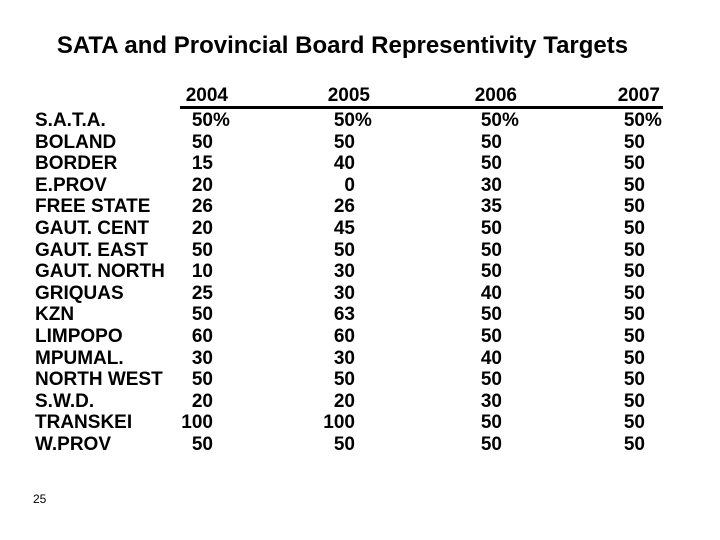 This screenshot has height=540, width=720. Describe the element at coordinates (202, 358) in the screenshot. I see `cell-2004: 30` at that location.